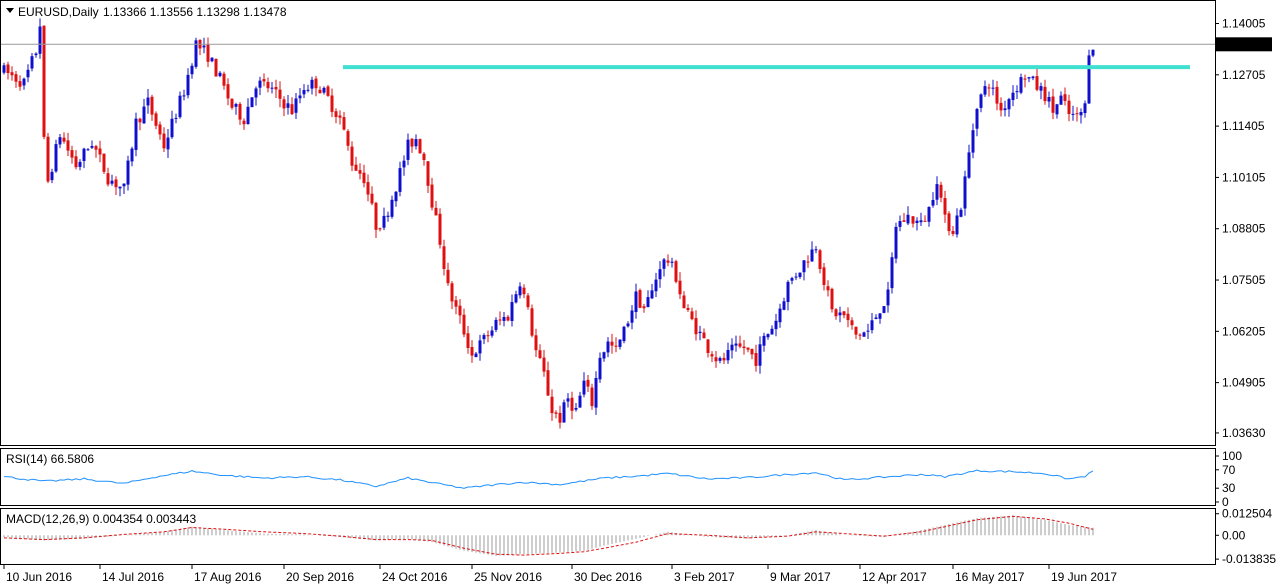 This screenshot has width=1276, height=588. I want to click on macd-tick-label: -0.013835, so click(1249, 559).